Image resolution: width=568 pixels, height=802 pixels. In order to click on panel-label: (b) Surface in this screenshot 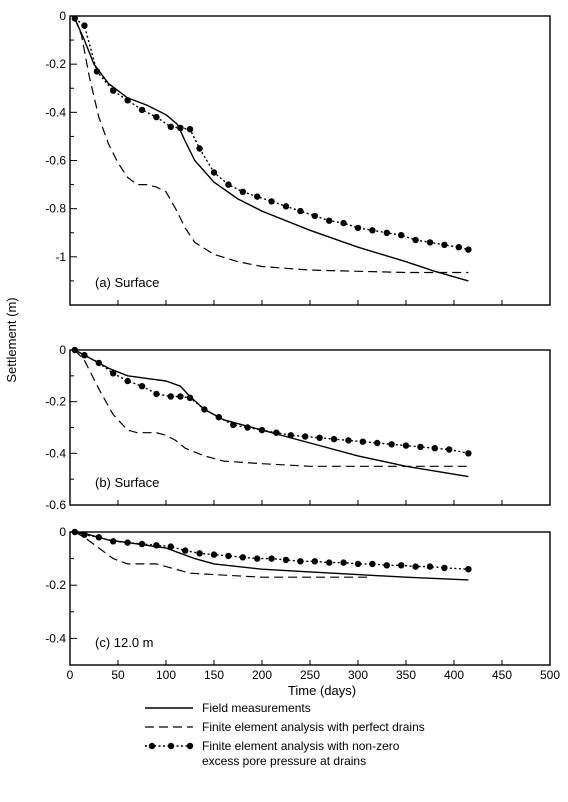, I will do `click(127, 482)`.